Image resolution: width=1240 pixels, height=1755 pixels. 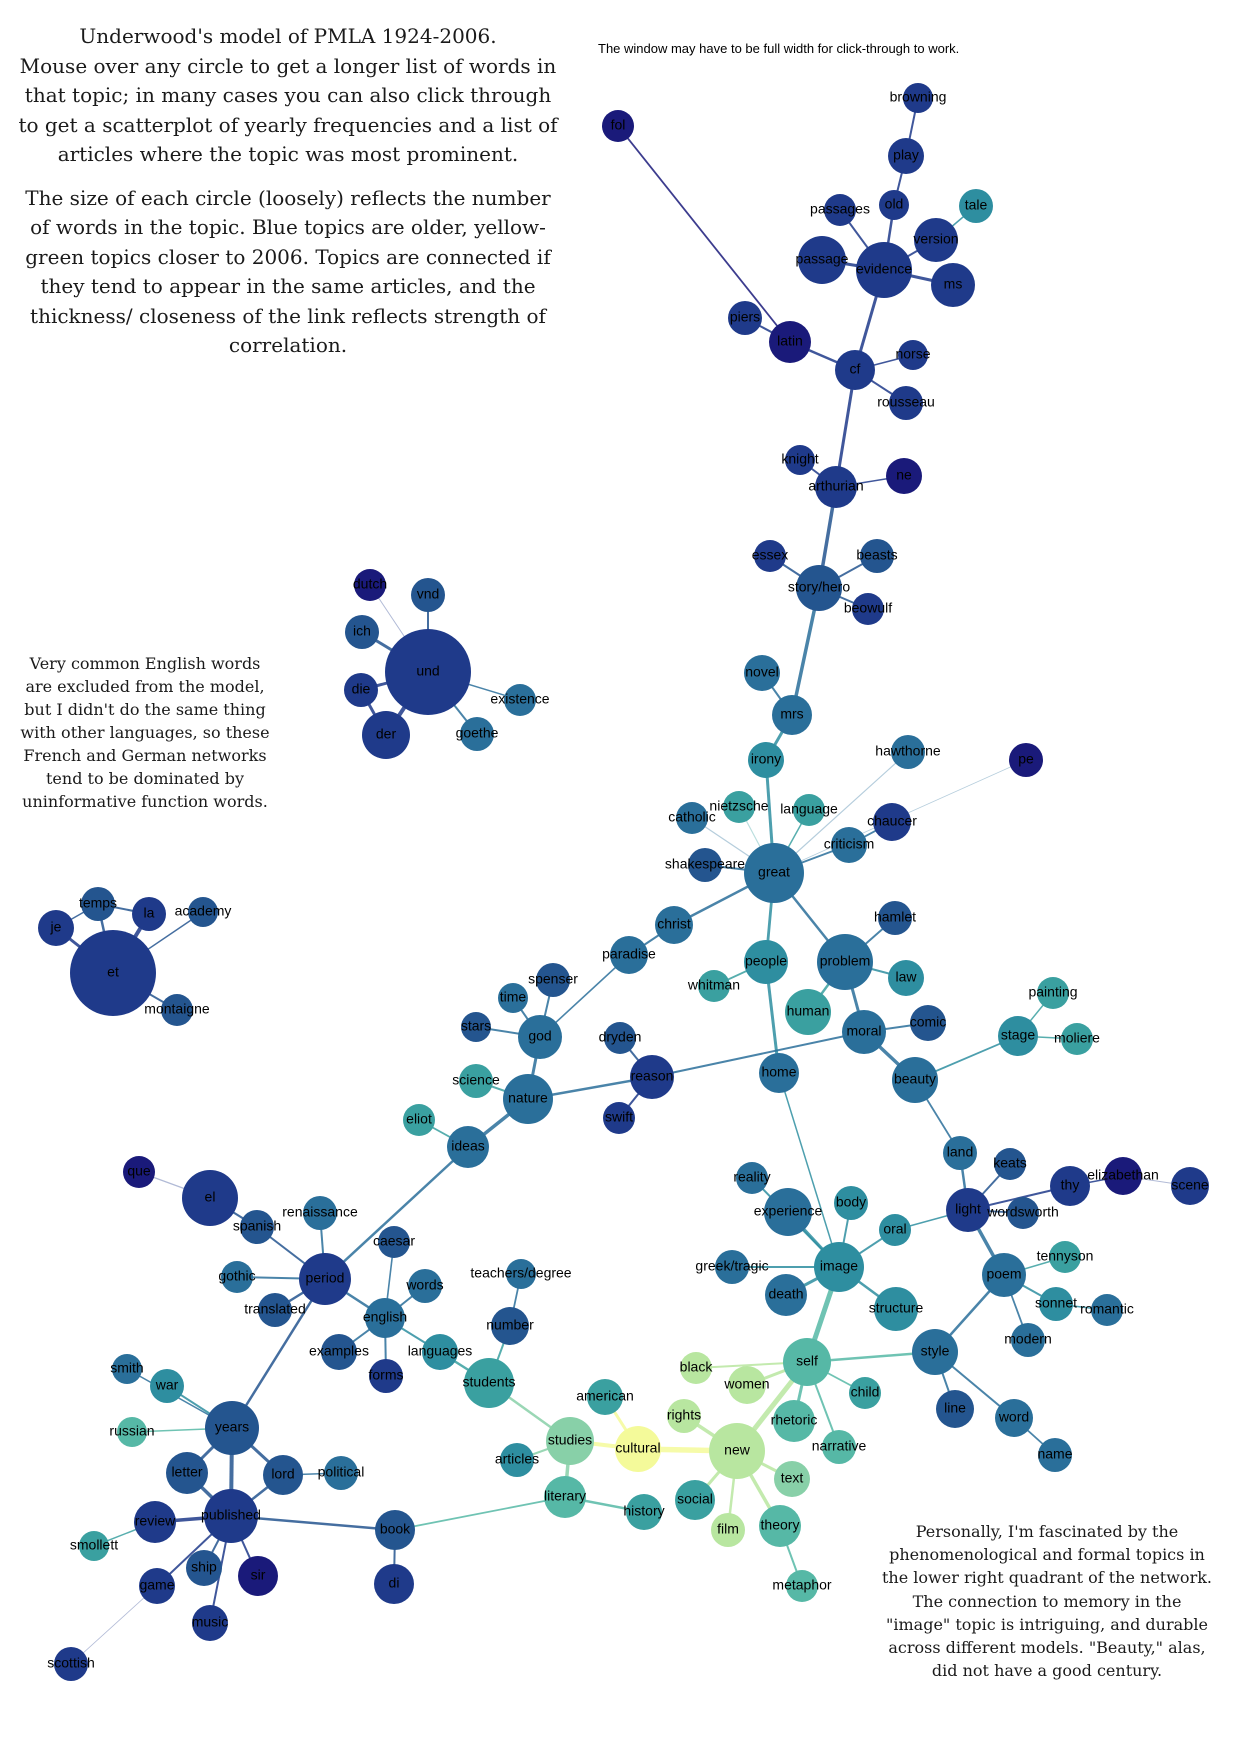 I want to click on topic-node-comic: comic, so click(x=928, y=1023).